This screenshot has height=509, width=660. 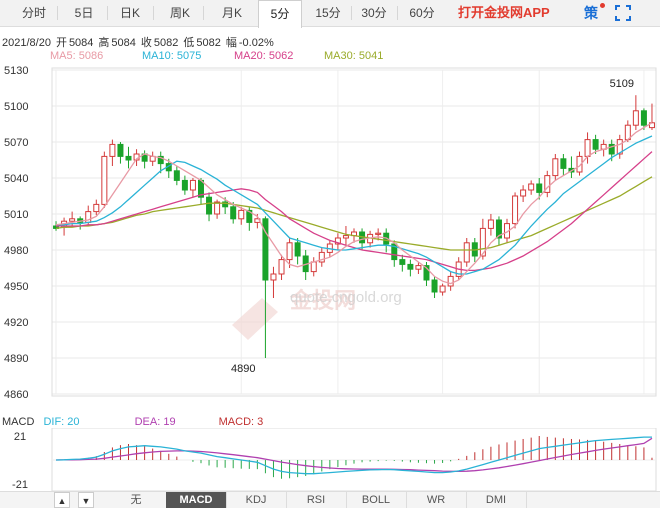 What do you see at coordinates (16, 287) in the screenshot?
I see `y-tick-label: 4950` at bounding box center [16, 287].